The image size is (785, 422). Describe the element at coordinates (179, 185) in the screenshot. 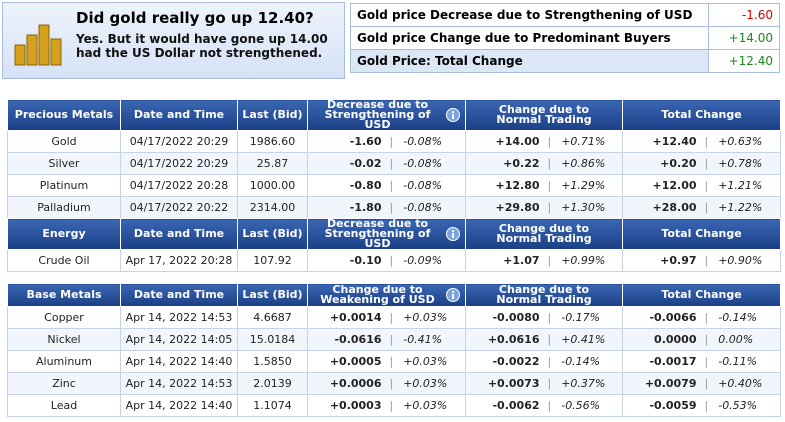

I see `cell: 04/17/2022 20:28` at that location.